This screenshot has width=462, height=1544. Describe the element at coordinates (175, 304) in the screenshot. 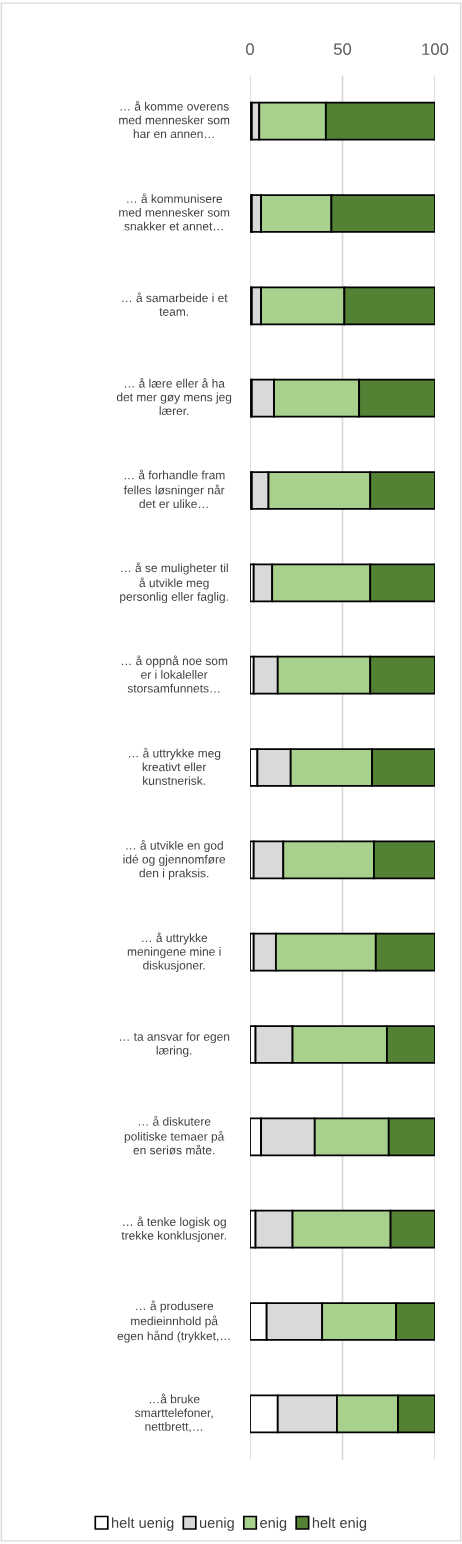

I see `y-tick-label: … å samarbeide i et team.` at that location.